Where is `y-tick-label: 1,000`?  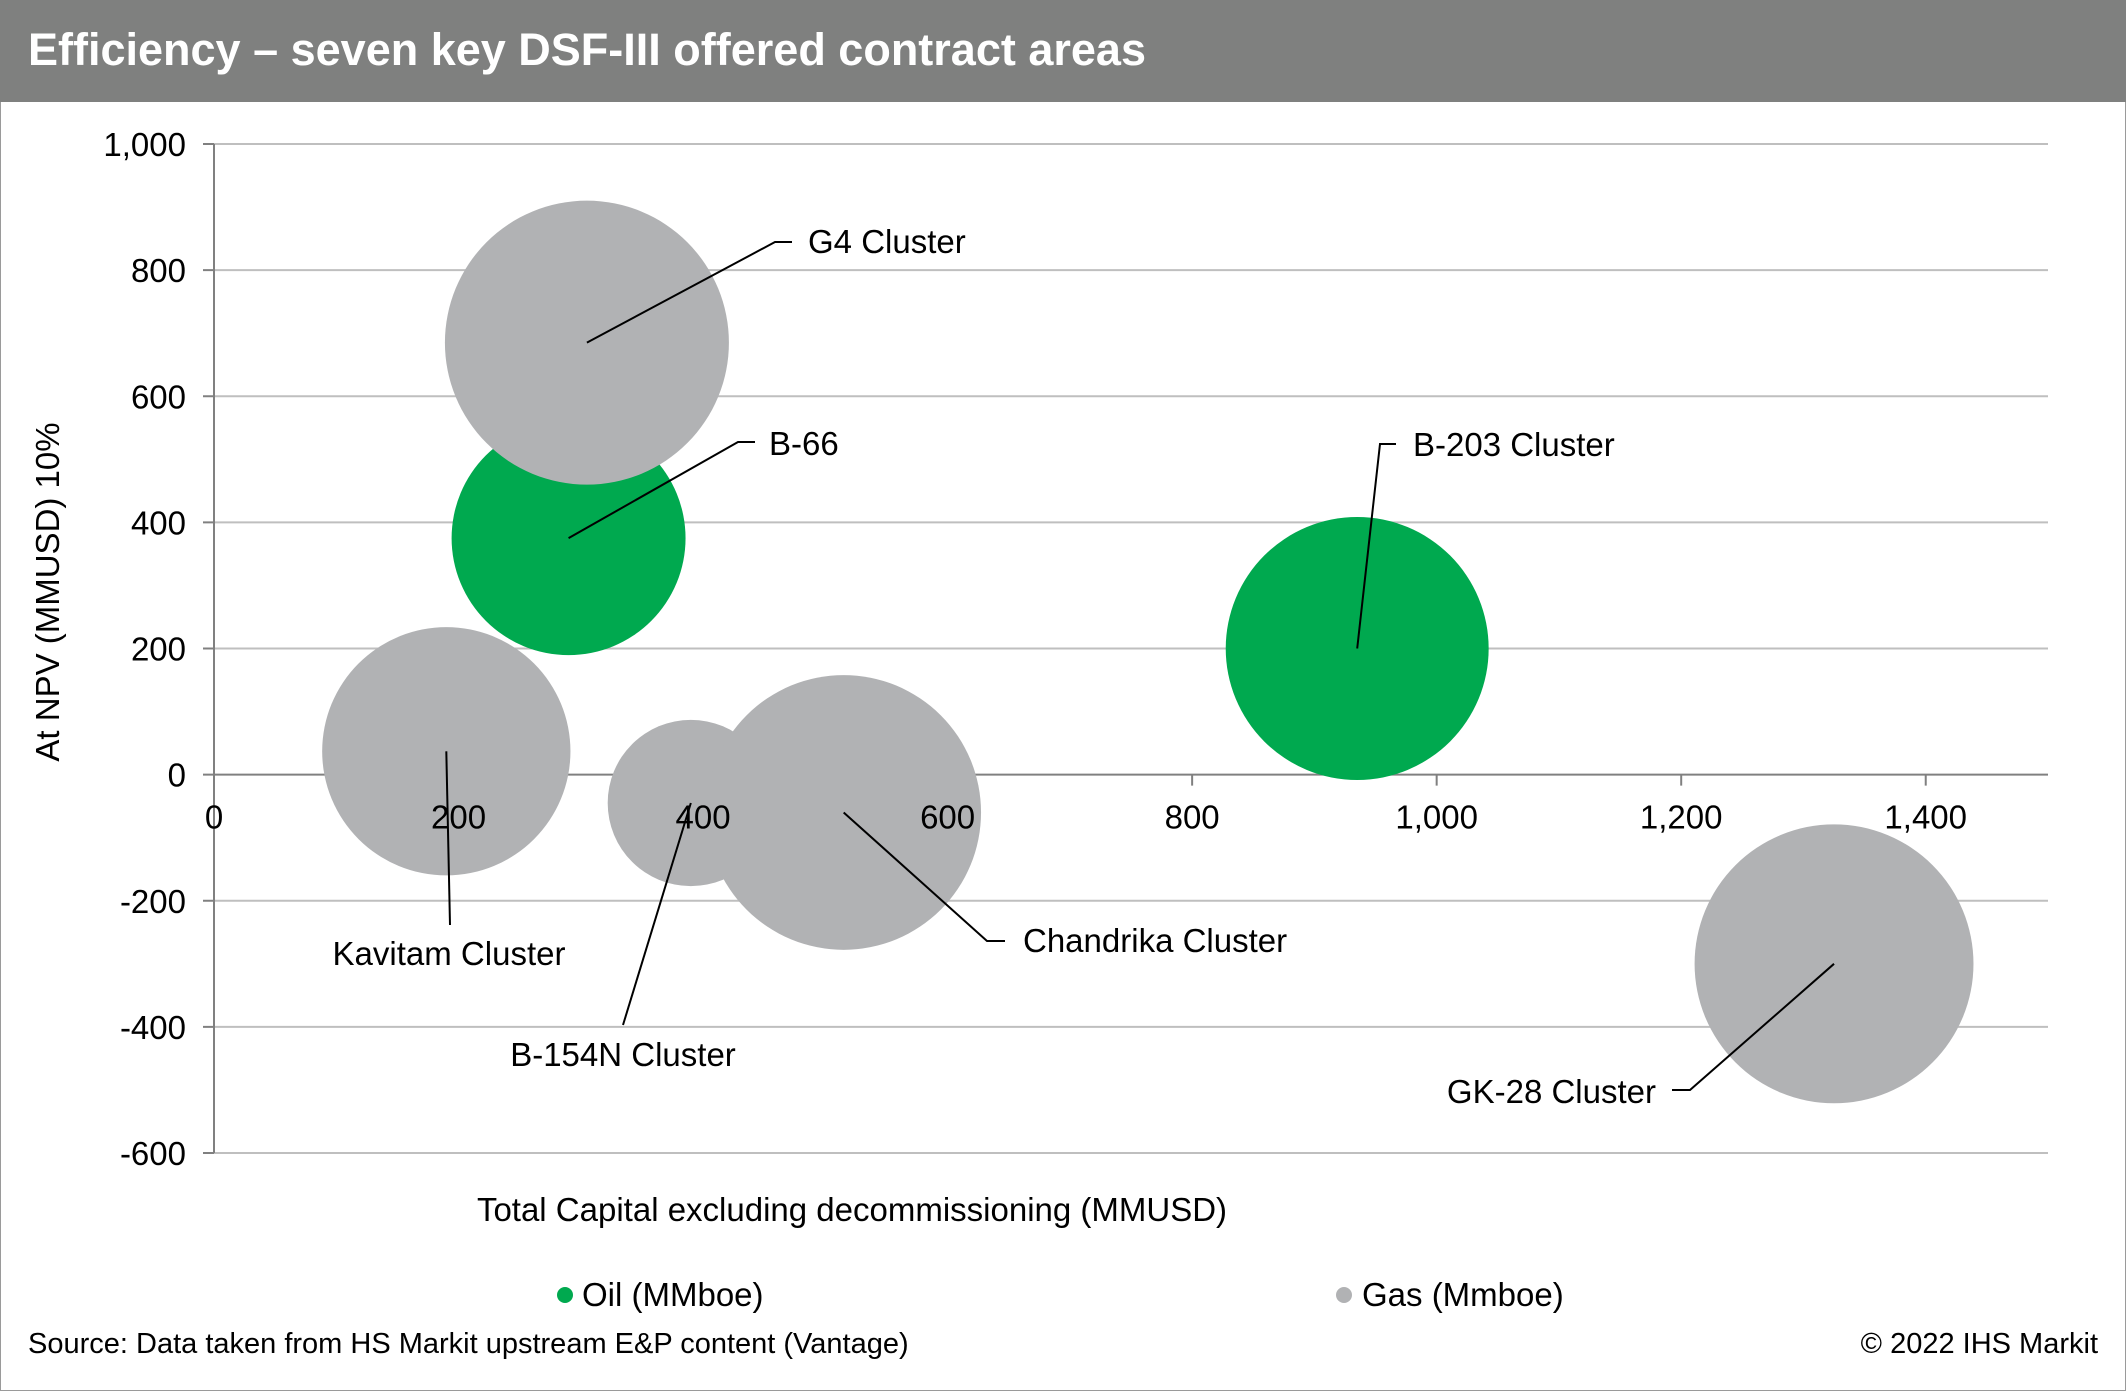
y-tick-label: 1,000 is located at coordinates (144, 144).